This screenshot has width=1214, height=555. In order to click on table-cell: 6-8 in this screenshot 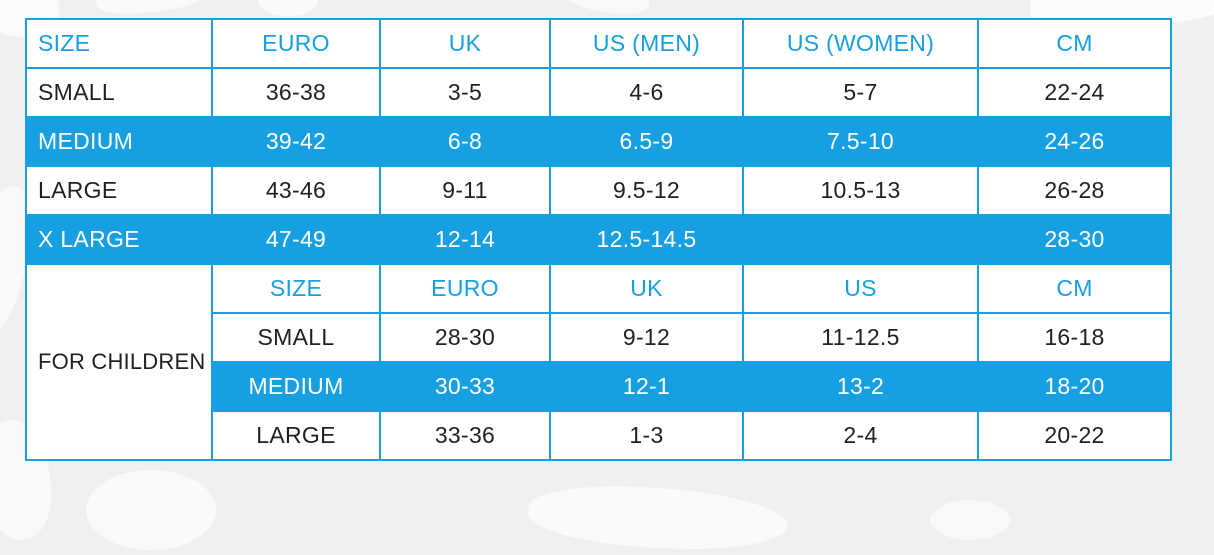, I will do `click(465, 141)`.